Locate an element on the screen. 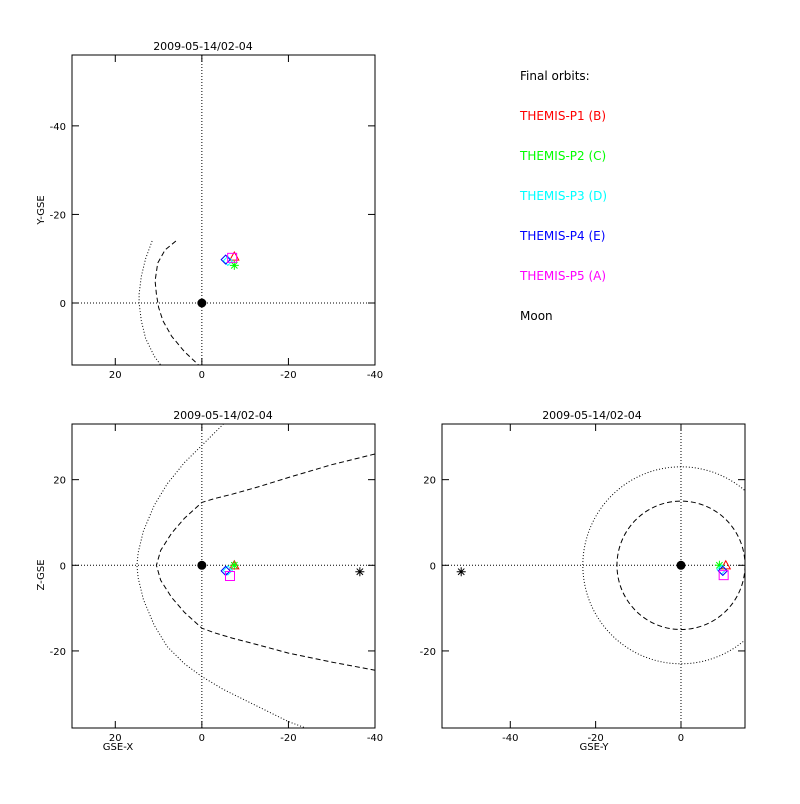  legend-entry-p3: THEMIS-P3 (D) is located at coordinates (563, 196).